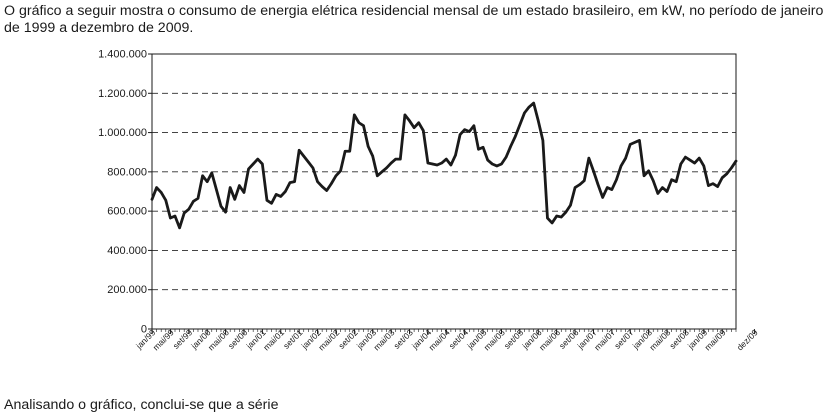 The image size is (829, 416). Describe the element at coordinates (127, 212) in the screenshot. I see `y-tick-label: 600.000` at that location.